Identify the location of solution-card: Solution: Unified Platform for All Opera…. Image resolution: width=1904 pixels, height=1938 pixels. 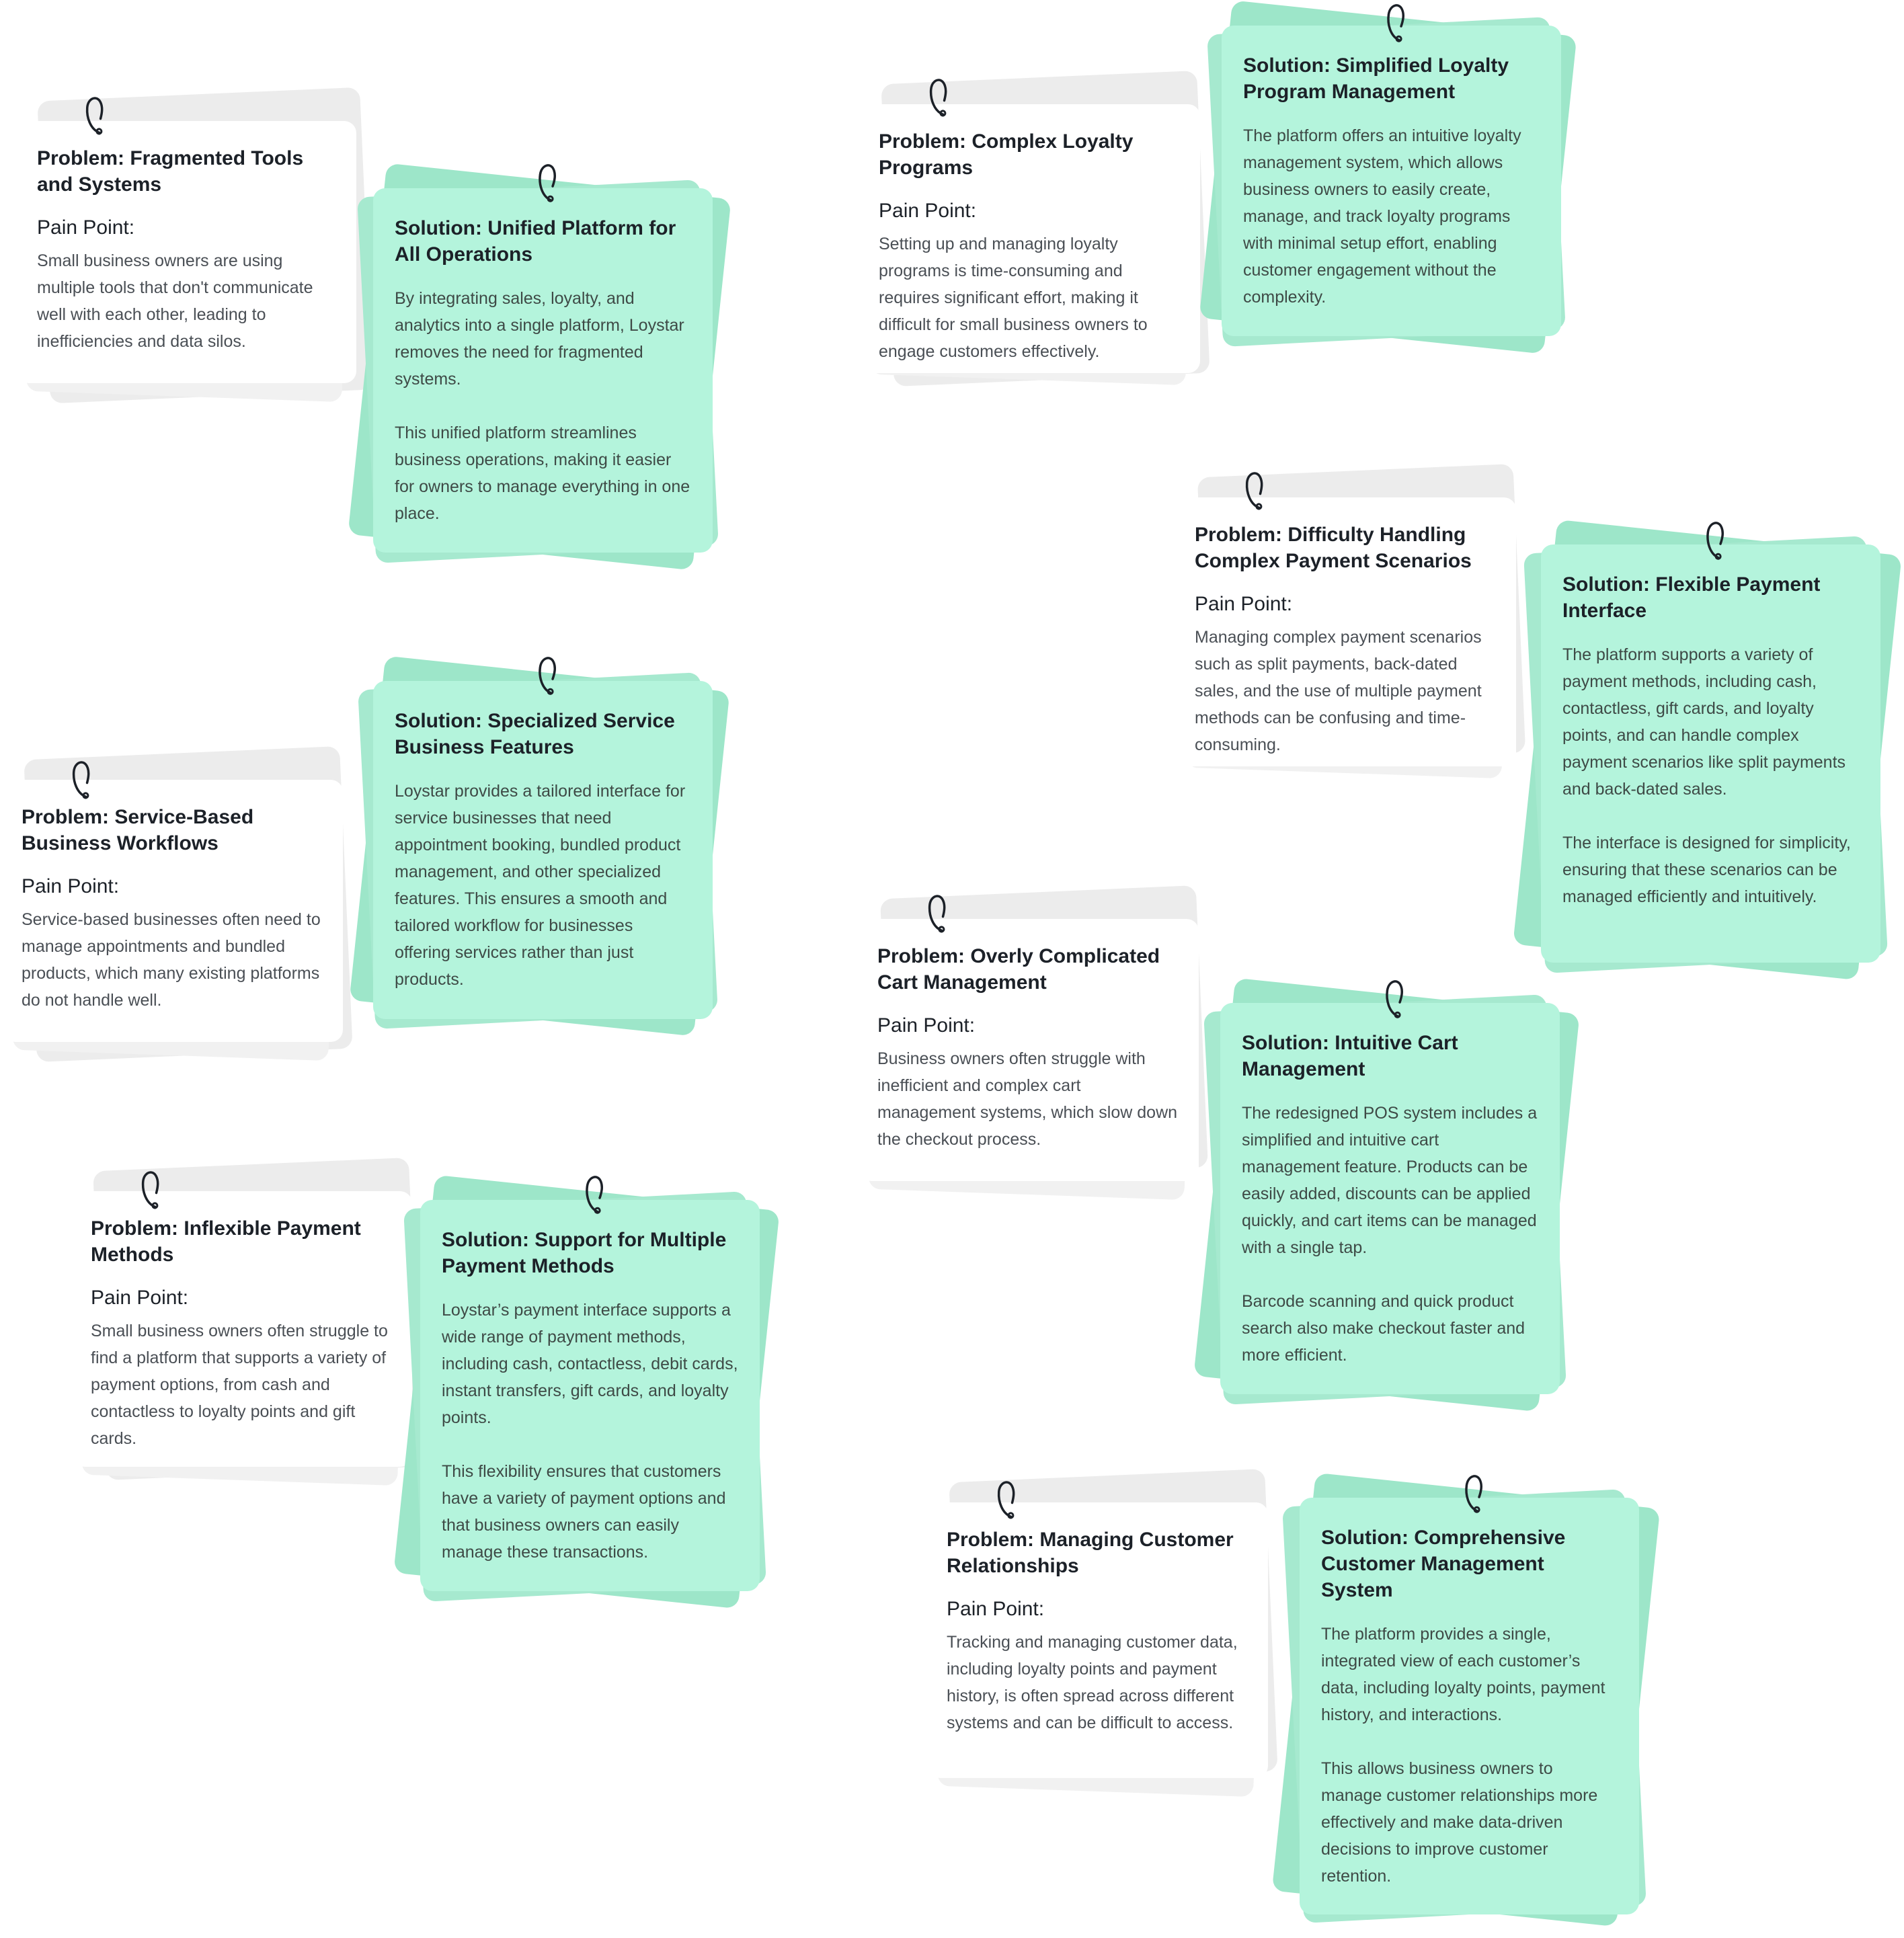
(540, 367).